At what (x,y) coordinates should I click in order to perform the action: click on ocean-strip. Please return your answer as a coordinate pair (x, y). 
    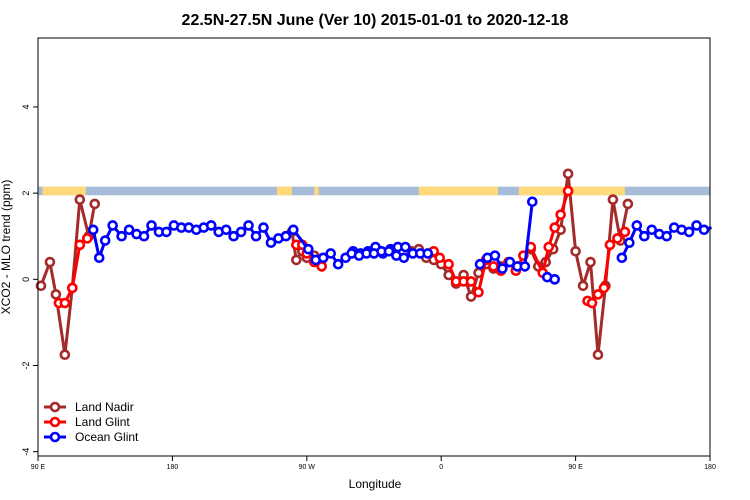
    Looking at the image, I should click on (374, 191).